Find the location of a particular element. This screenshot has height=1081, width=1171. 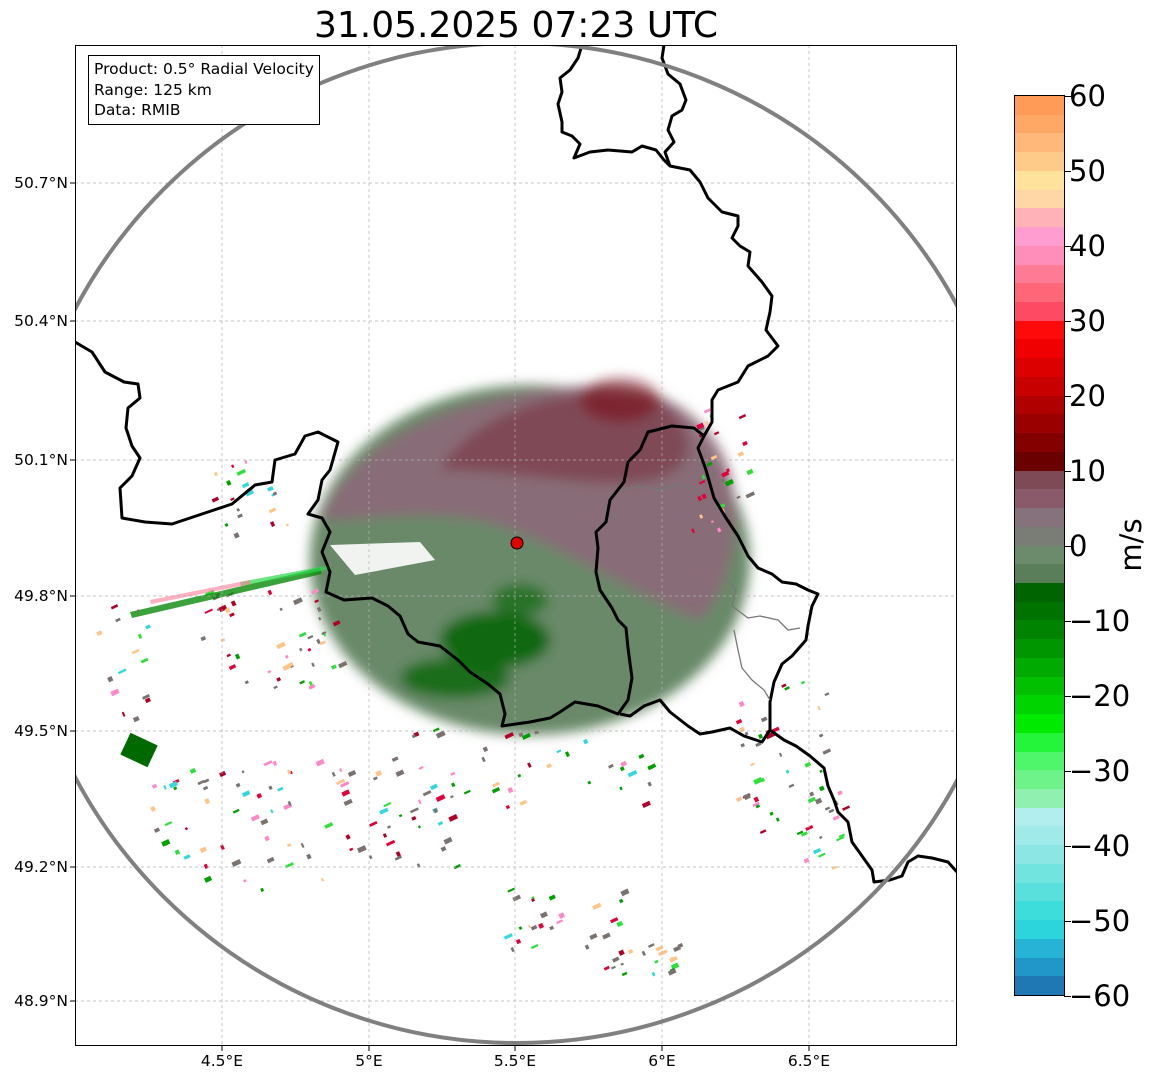

lat-tick-label: 48.9°N is located at coordinates (34, 1001).